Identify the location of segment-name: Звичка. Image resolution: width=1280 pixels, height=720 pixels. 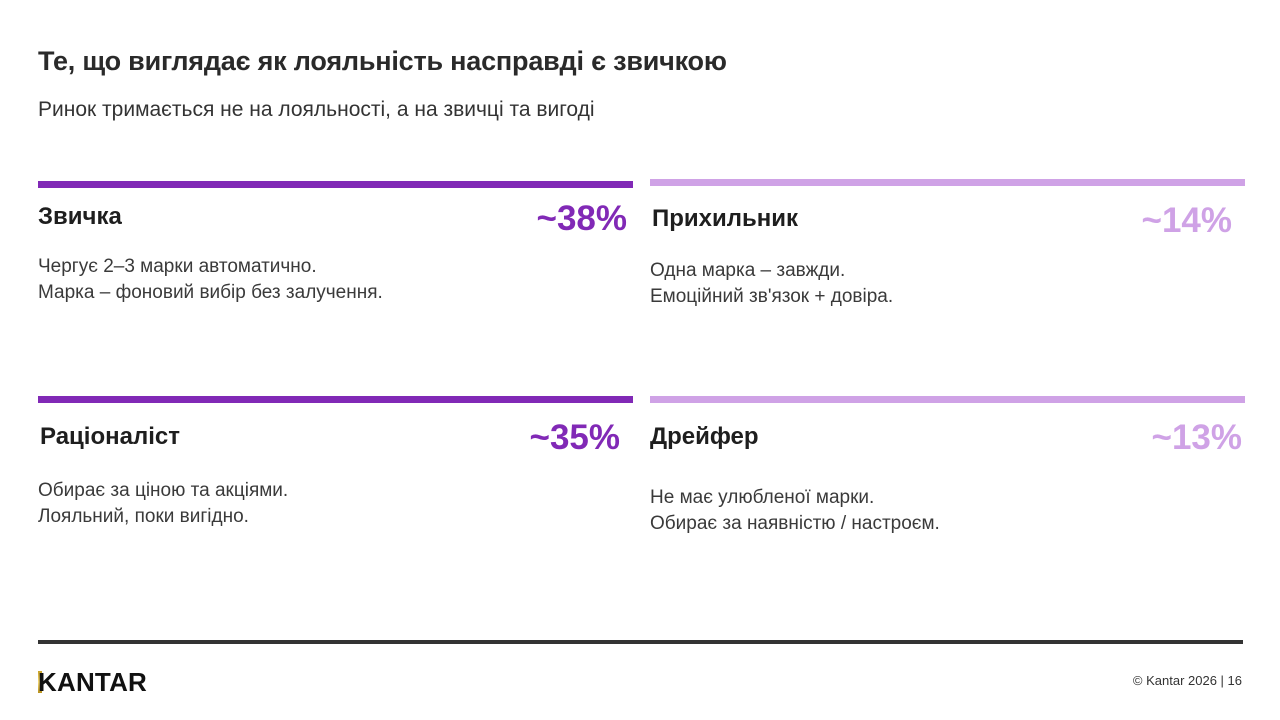
(80, 216).